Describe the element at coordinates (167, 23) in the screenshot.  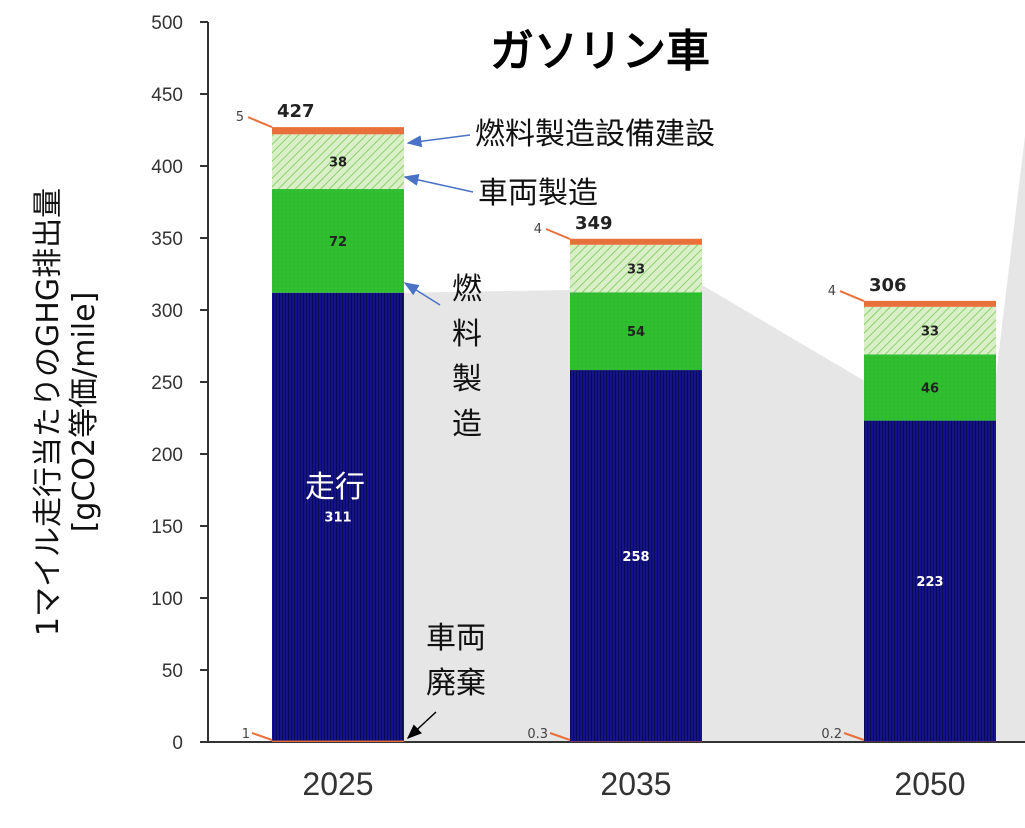
I see `y-tick-label: 500` at that location.